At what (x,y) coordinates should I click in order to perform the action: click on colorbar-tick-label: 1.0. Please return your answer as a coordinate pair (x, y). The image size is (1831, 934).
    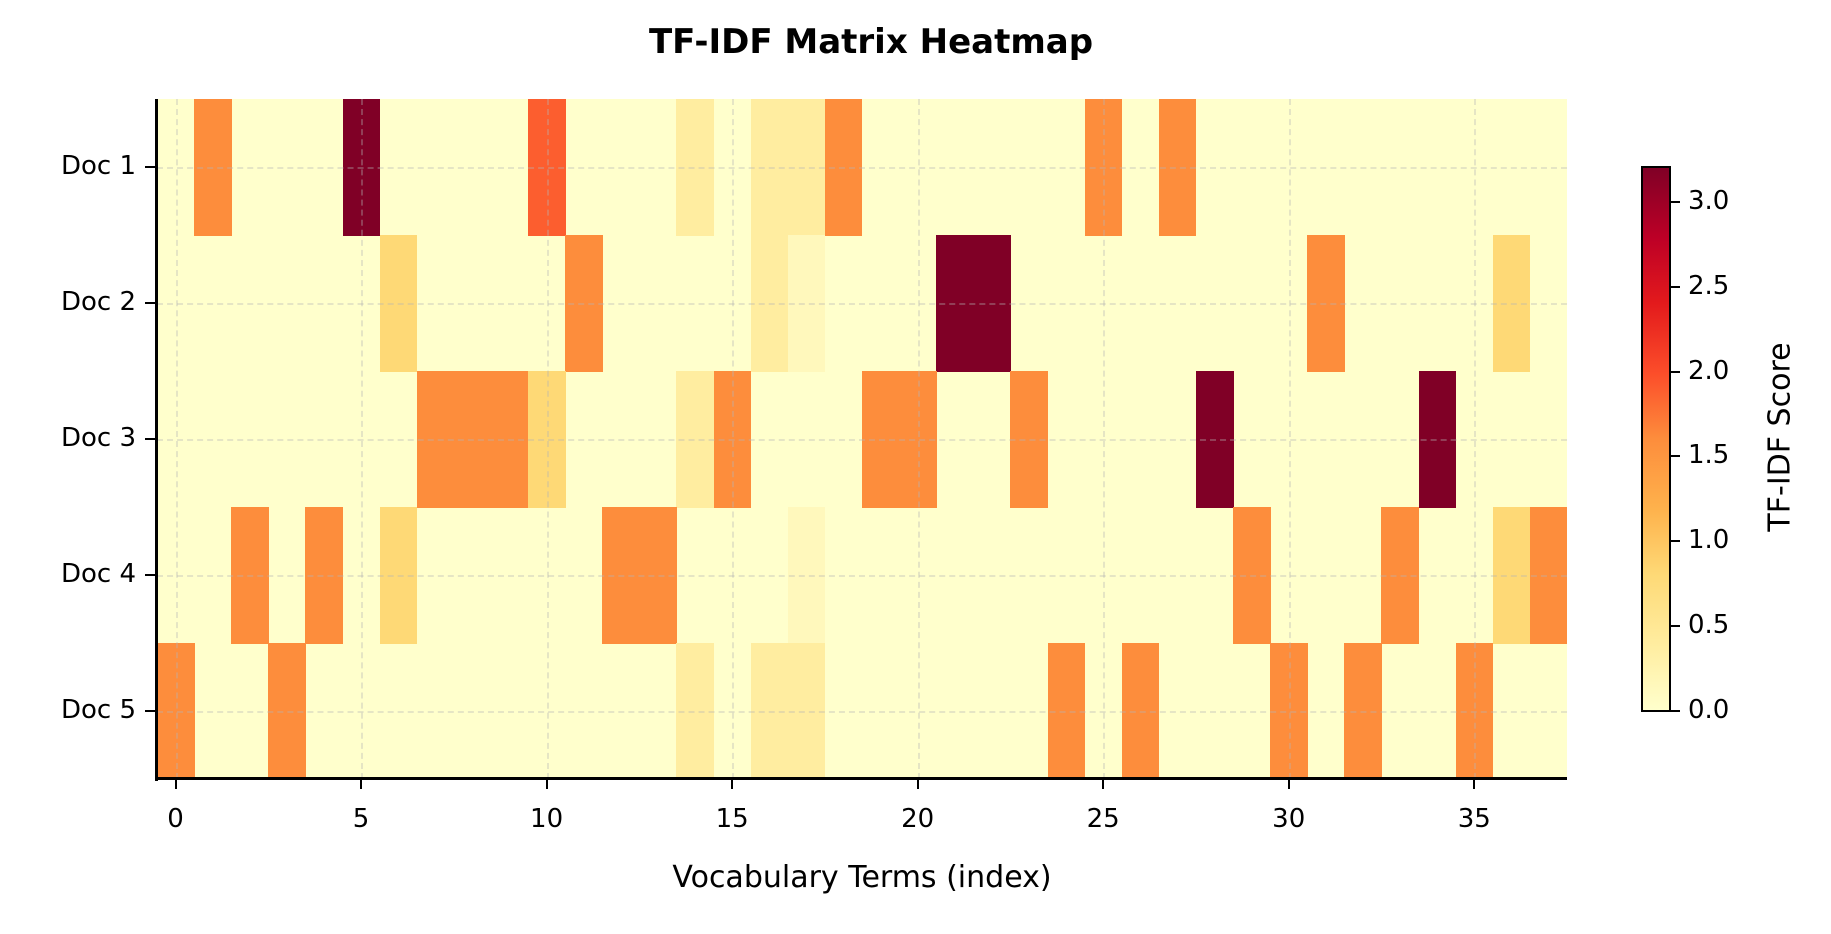
    Looking at the image, I should click on (1709, 540).